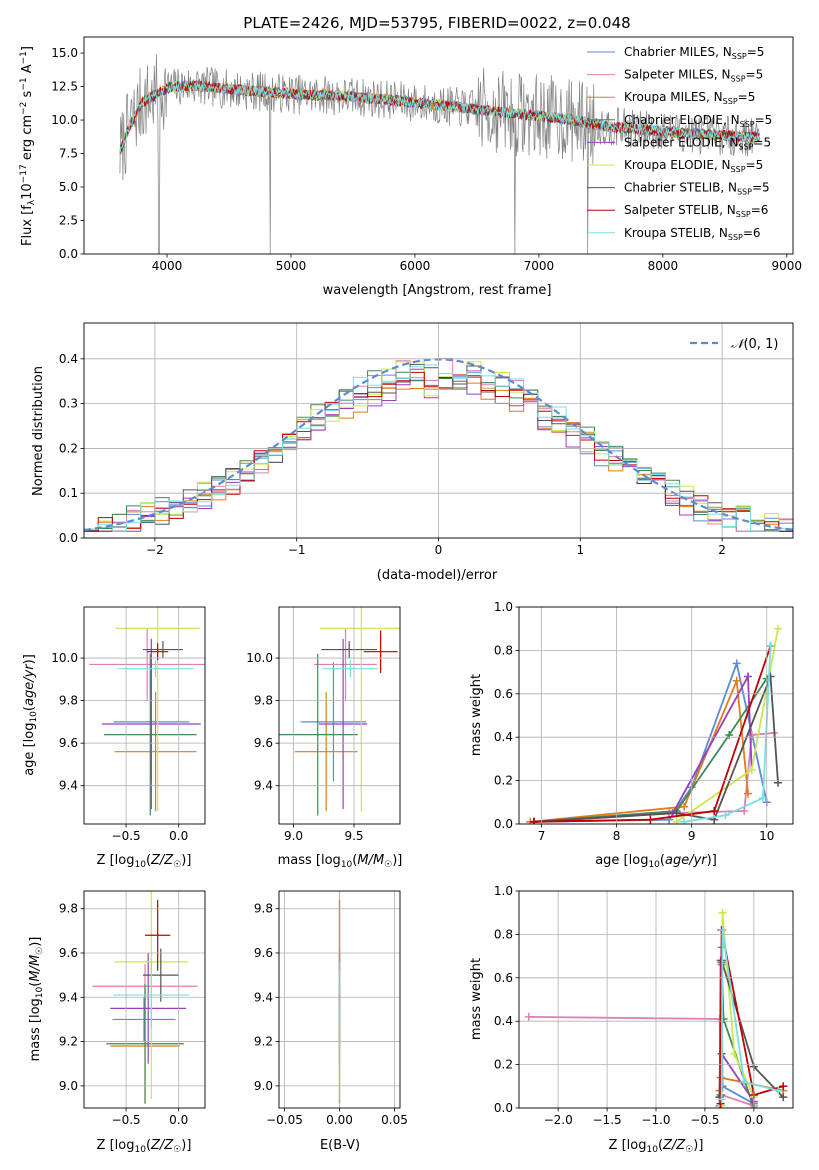 The image size is (819, 1170). I want to click on weight-vs-z-y-label: mass weight, so click(476, 999).